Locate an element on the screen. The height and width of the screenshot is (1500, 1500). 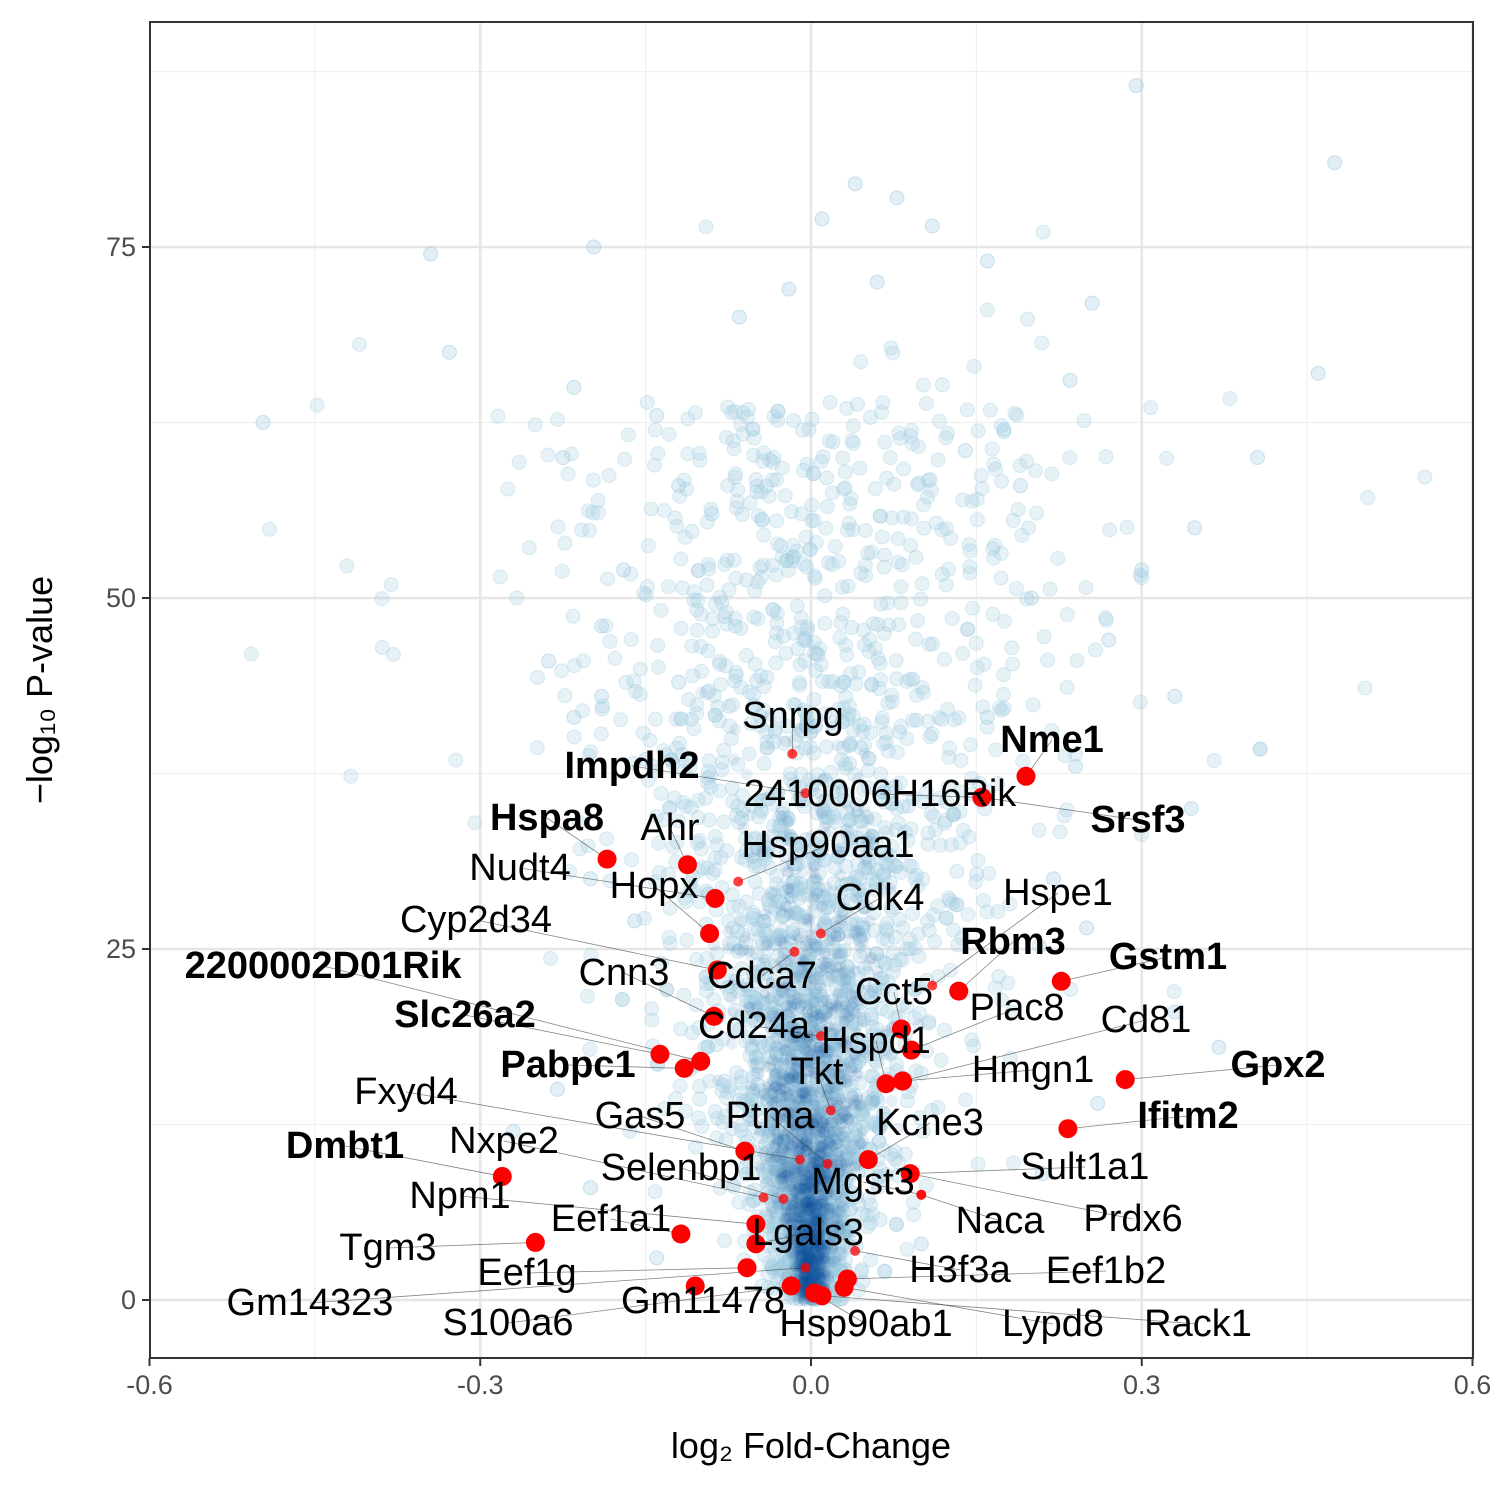
gene-label: Naca is located at coordinates (1001, 1221).